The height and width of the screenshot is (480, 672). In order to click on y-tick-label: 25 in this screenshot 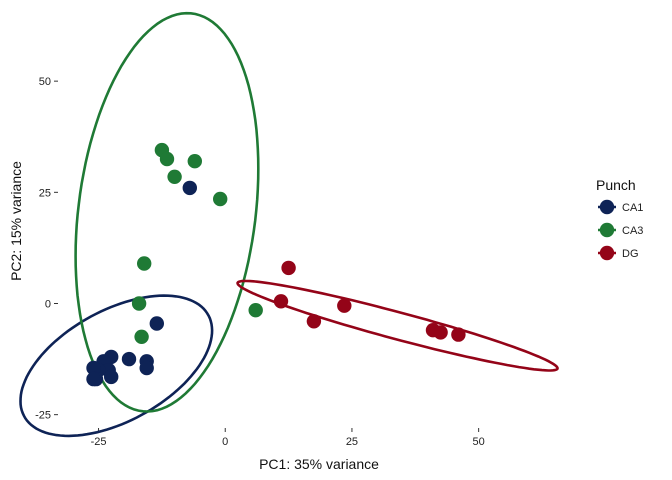, I will do `click(45, 193)`.